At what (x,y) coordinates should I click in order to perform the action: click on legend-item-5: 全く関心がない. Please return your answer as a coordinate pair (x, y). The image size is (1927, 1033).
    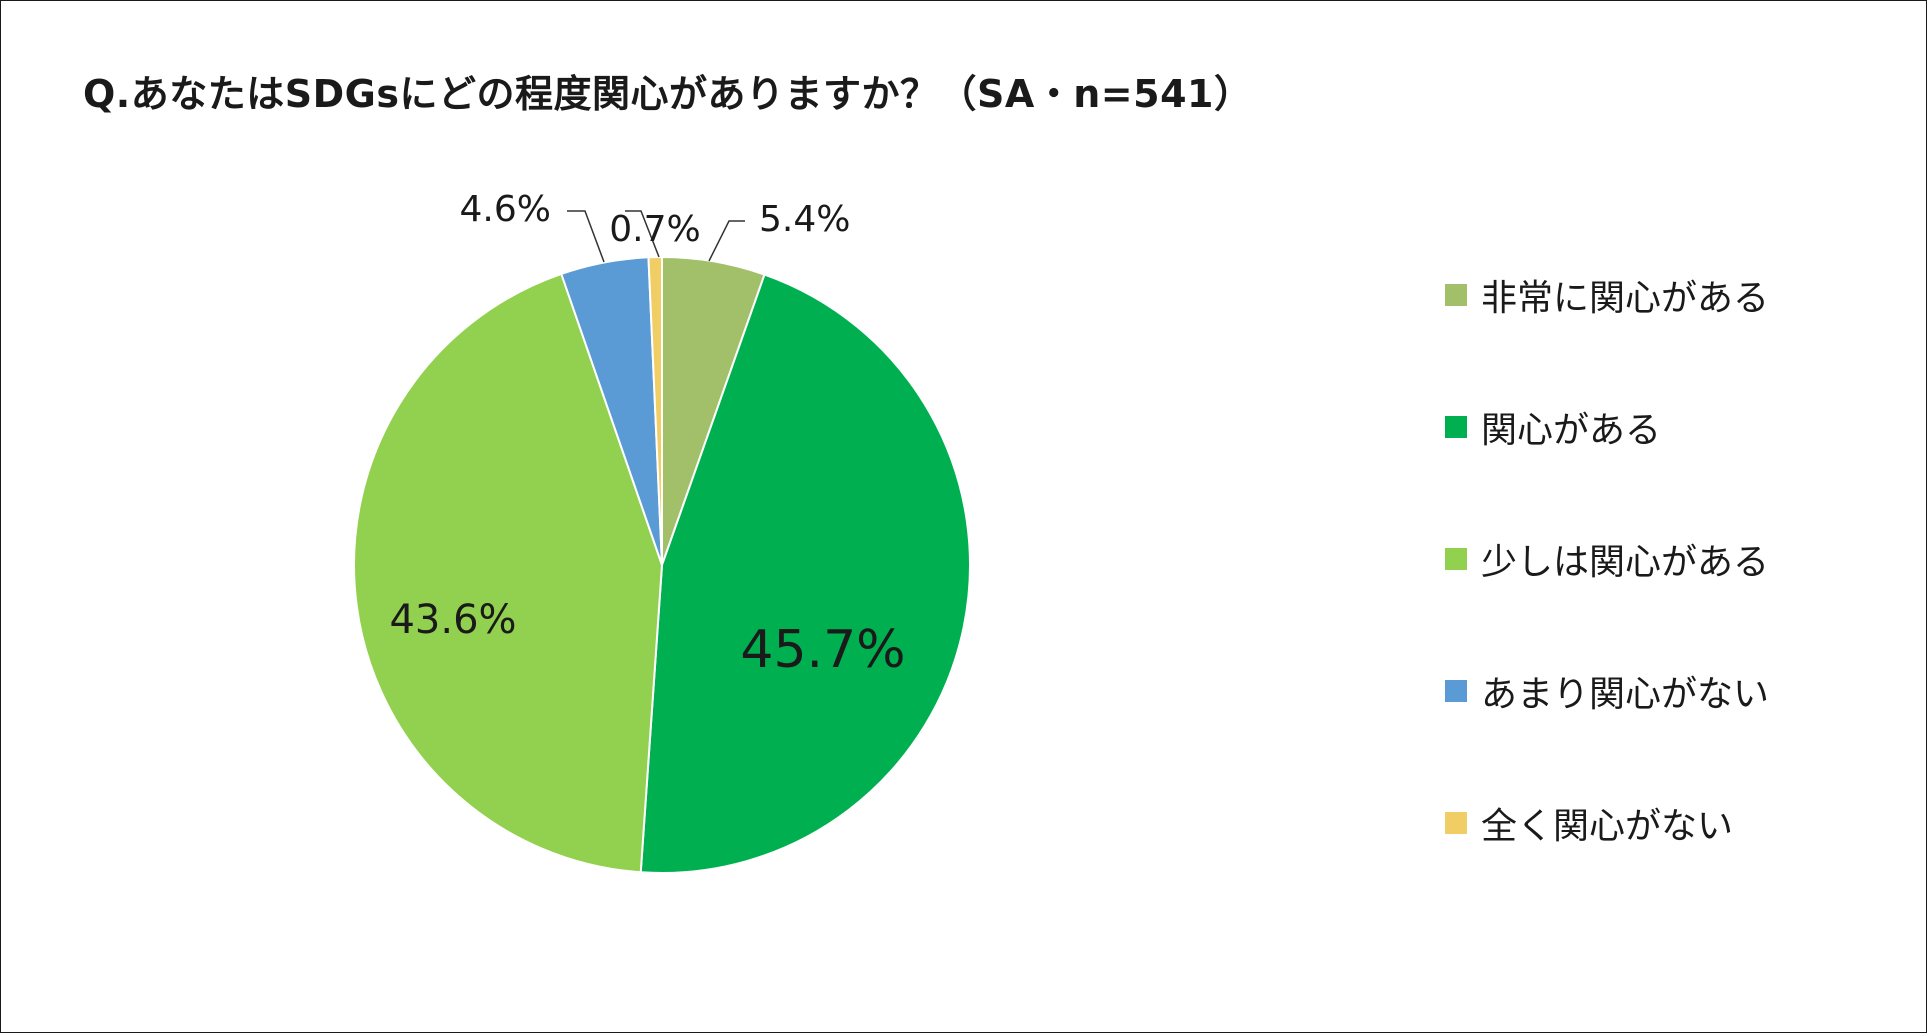
    Looking at the image, I should click on (1589, 824).